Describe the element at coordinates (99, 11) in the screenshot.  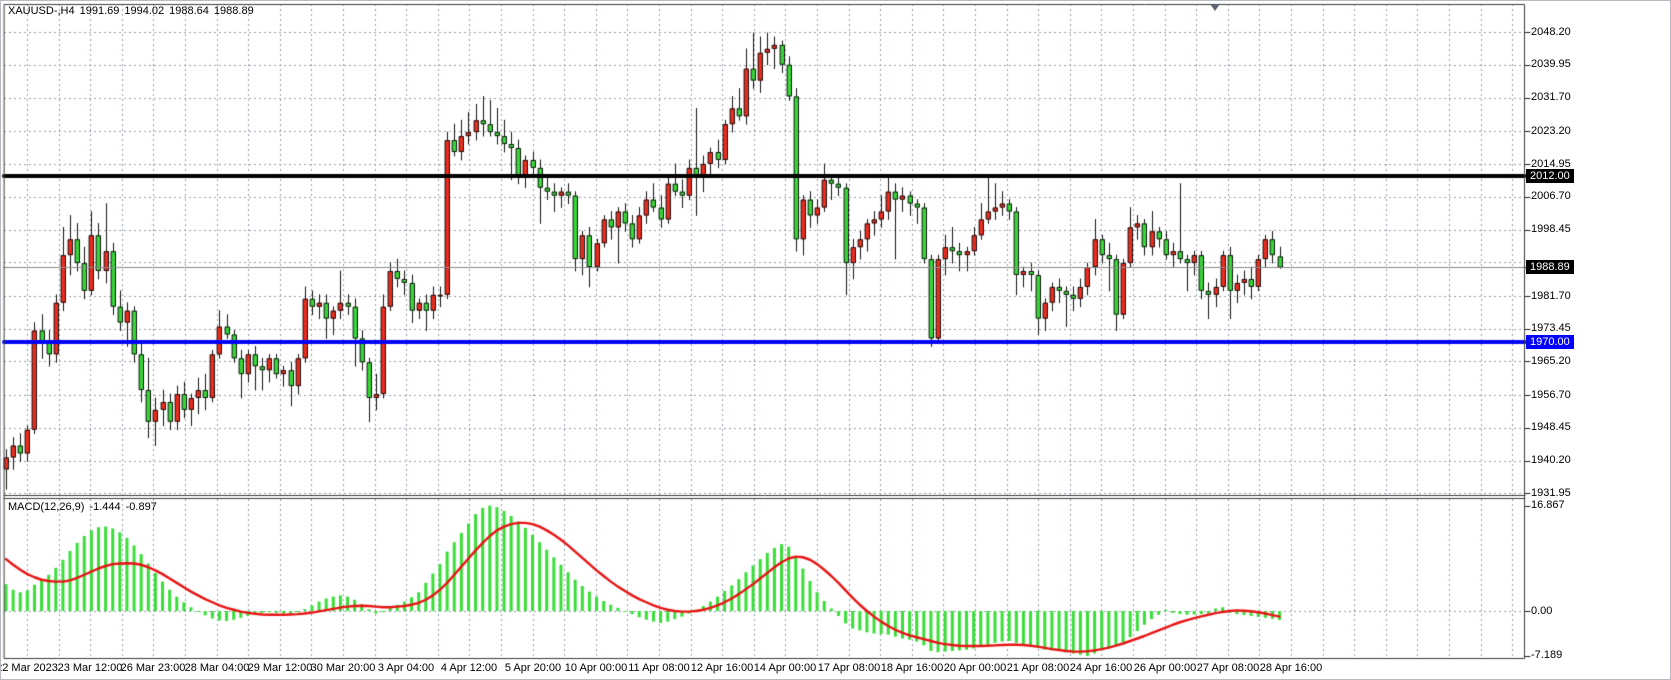
I see `ohlc-open-value: 1991.69` at that location.